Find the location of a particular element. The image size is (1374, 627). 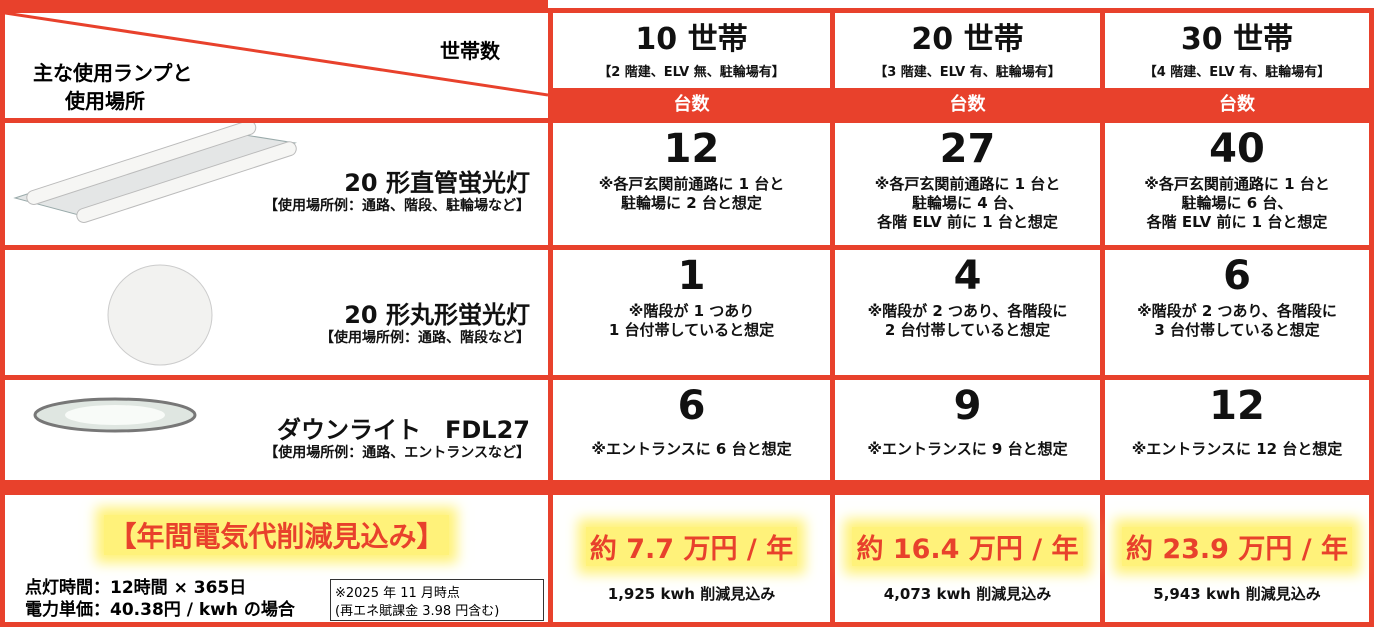

round-lamp-icon is located at coordinates (160, 315).